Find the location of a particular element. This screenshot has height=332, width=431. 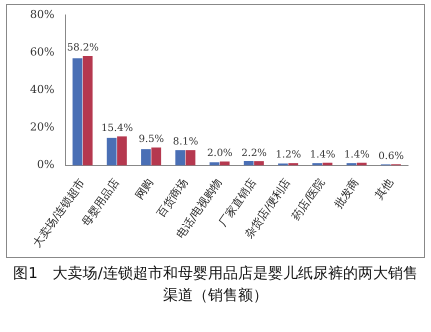

text: 图1 大卖场/连锁超市和母婴用品店是婴儿纸尿裤的两大销售渠道（销售额） is located at coordinates (215, 284).